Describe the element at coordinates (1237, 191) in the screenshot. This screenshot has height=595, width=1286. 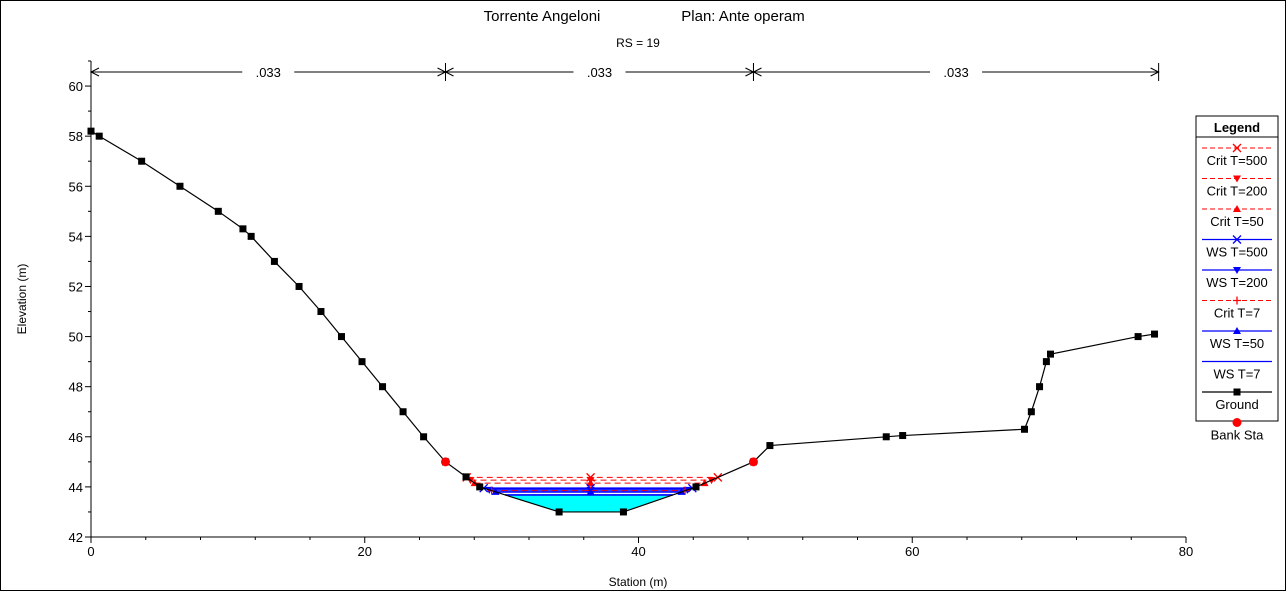
I see `legend-entry-label: Crit T=200` at that location.